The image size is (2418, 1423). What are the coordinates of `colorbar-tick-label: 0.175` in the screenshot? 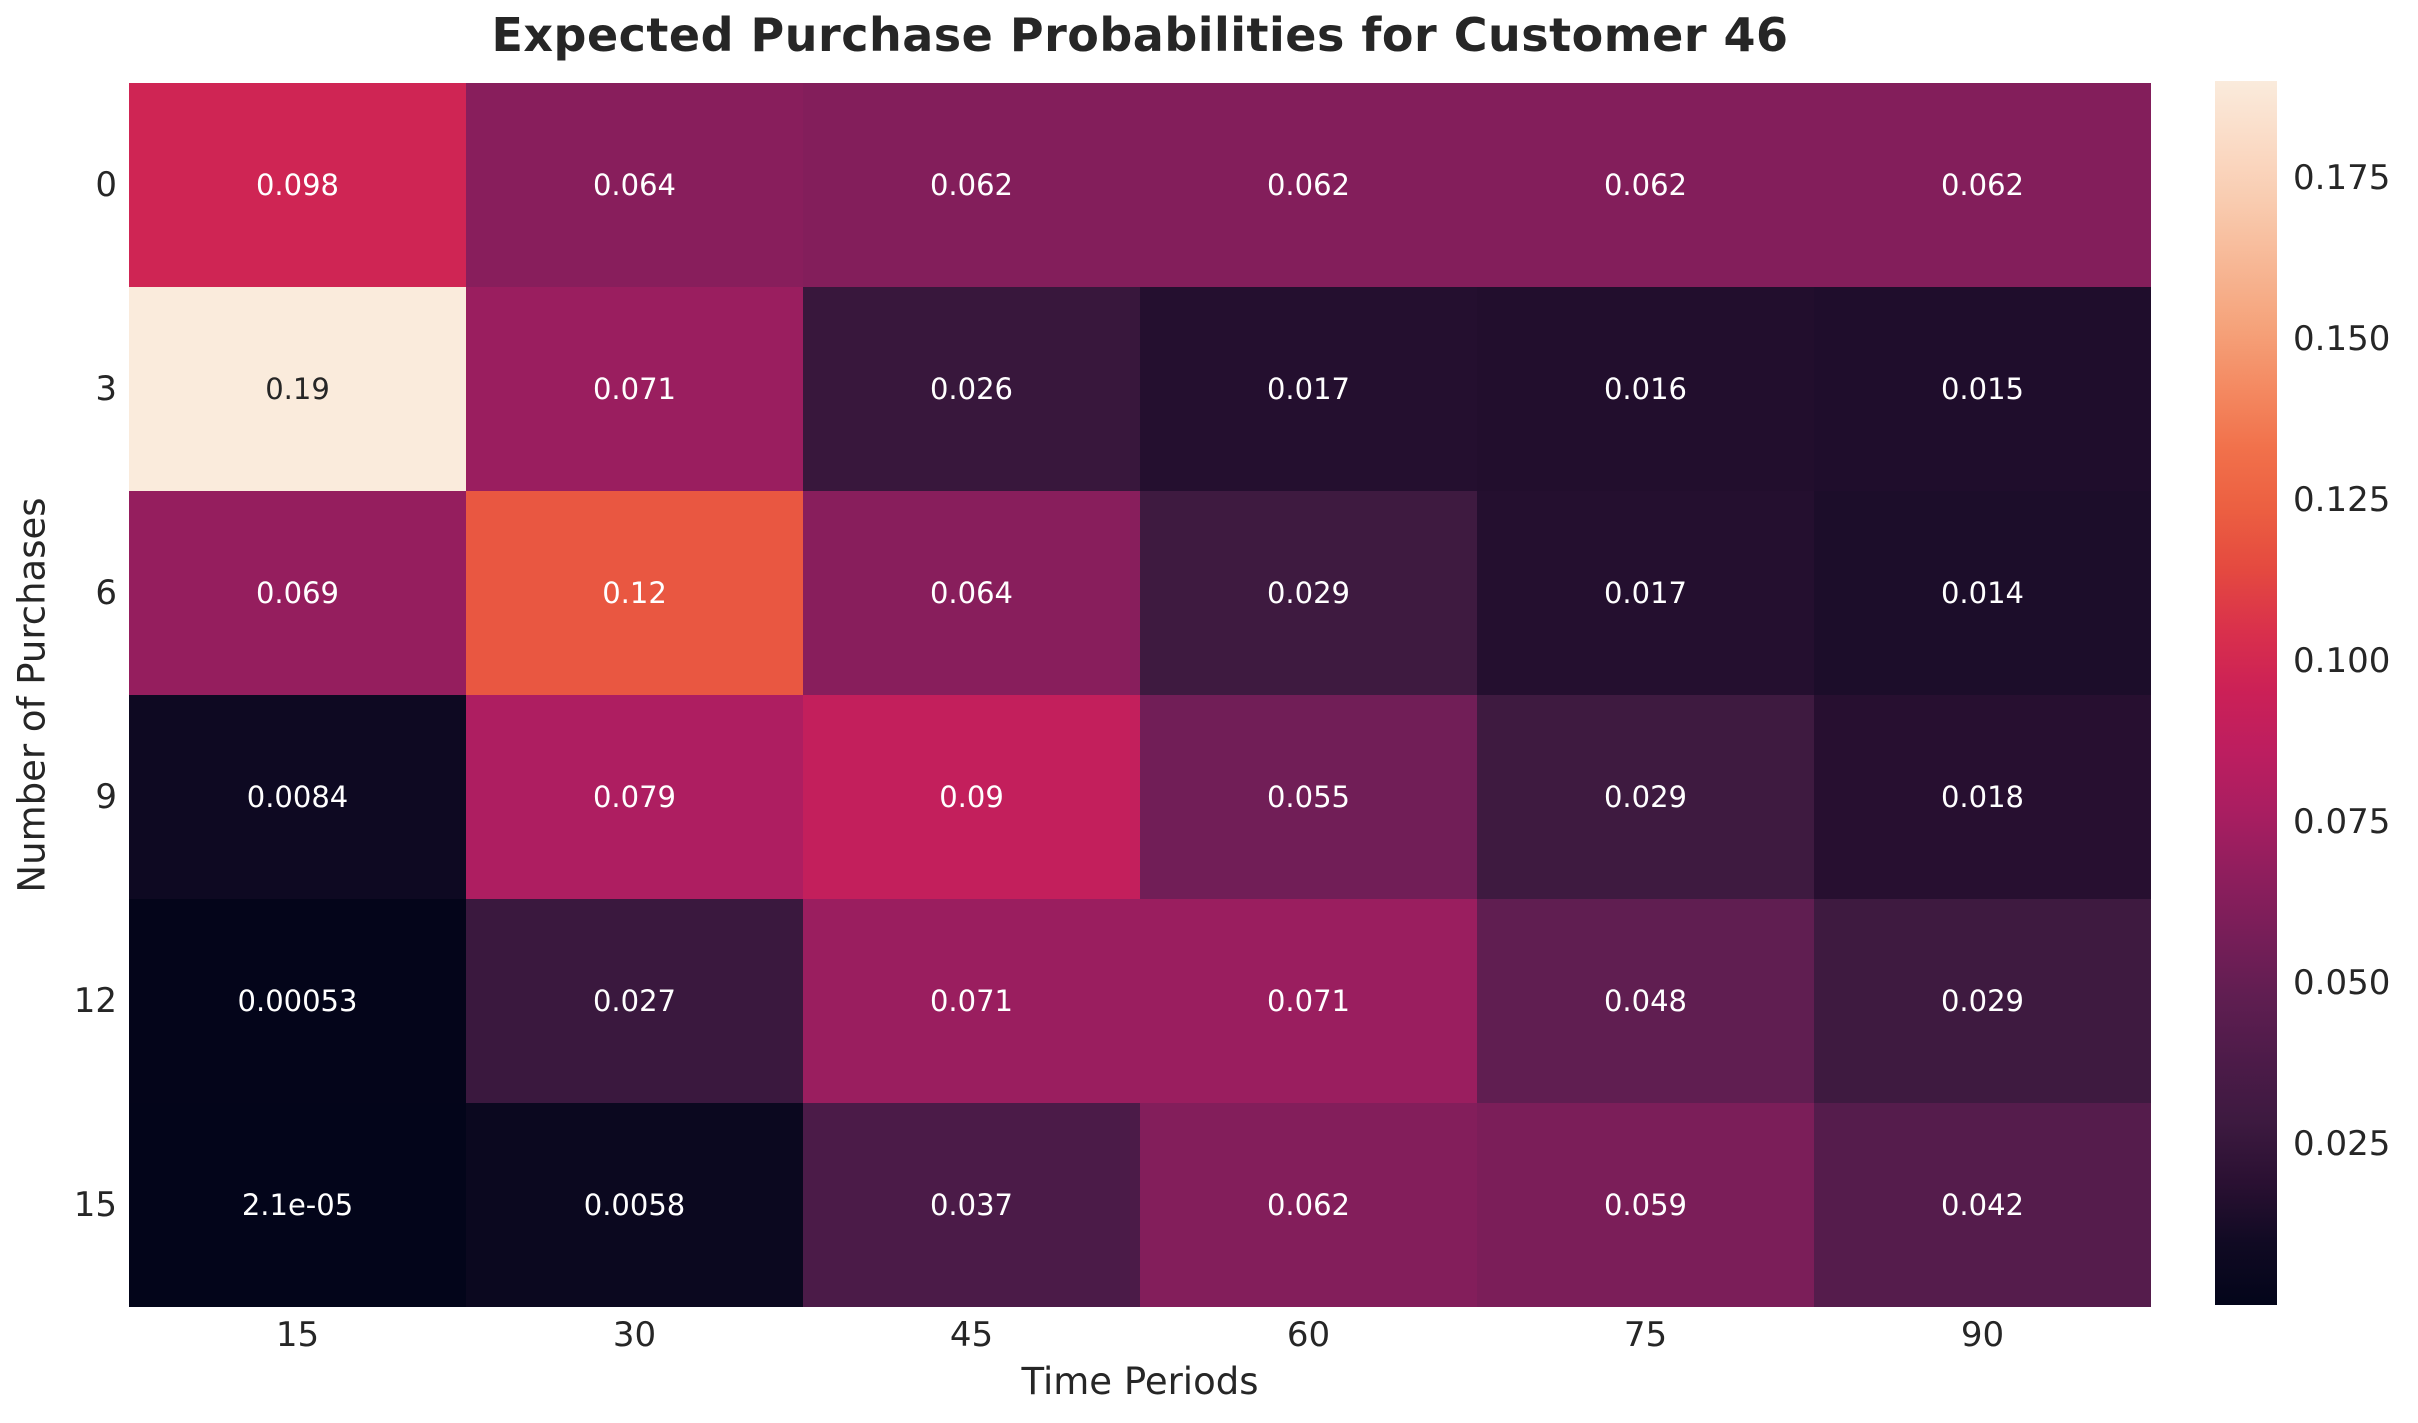 It's located at (2342, 177).